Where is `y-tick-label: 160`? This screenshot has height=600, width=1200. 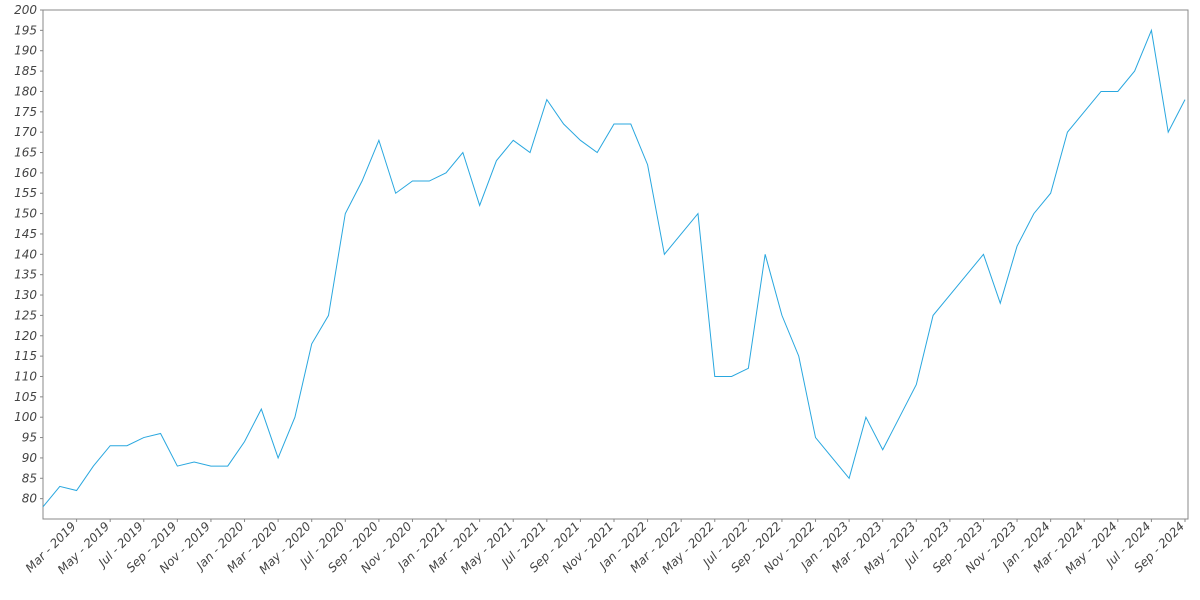 y-tick-label: 160 is located at coordinates (25, 173).